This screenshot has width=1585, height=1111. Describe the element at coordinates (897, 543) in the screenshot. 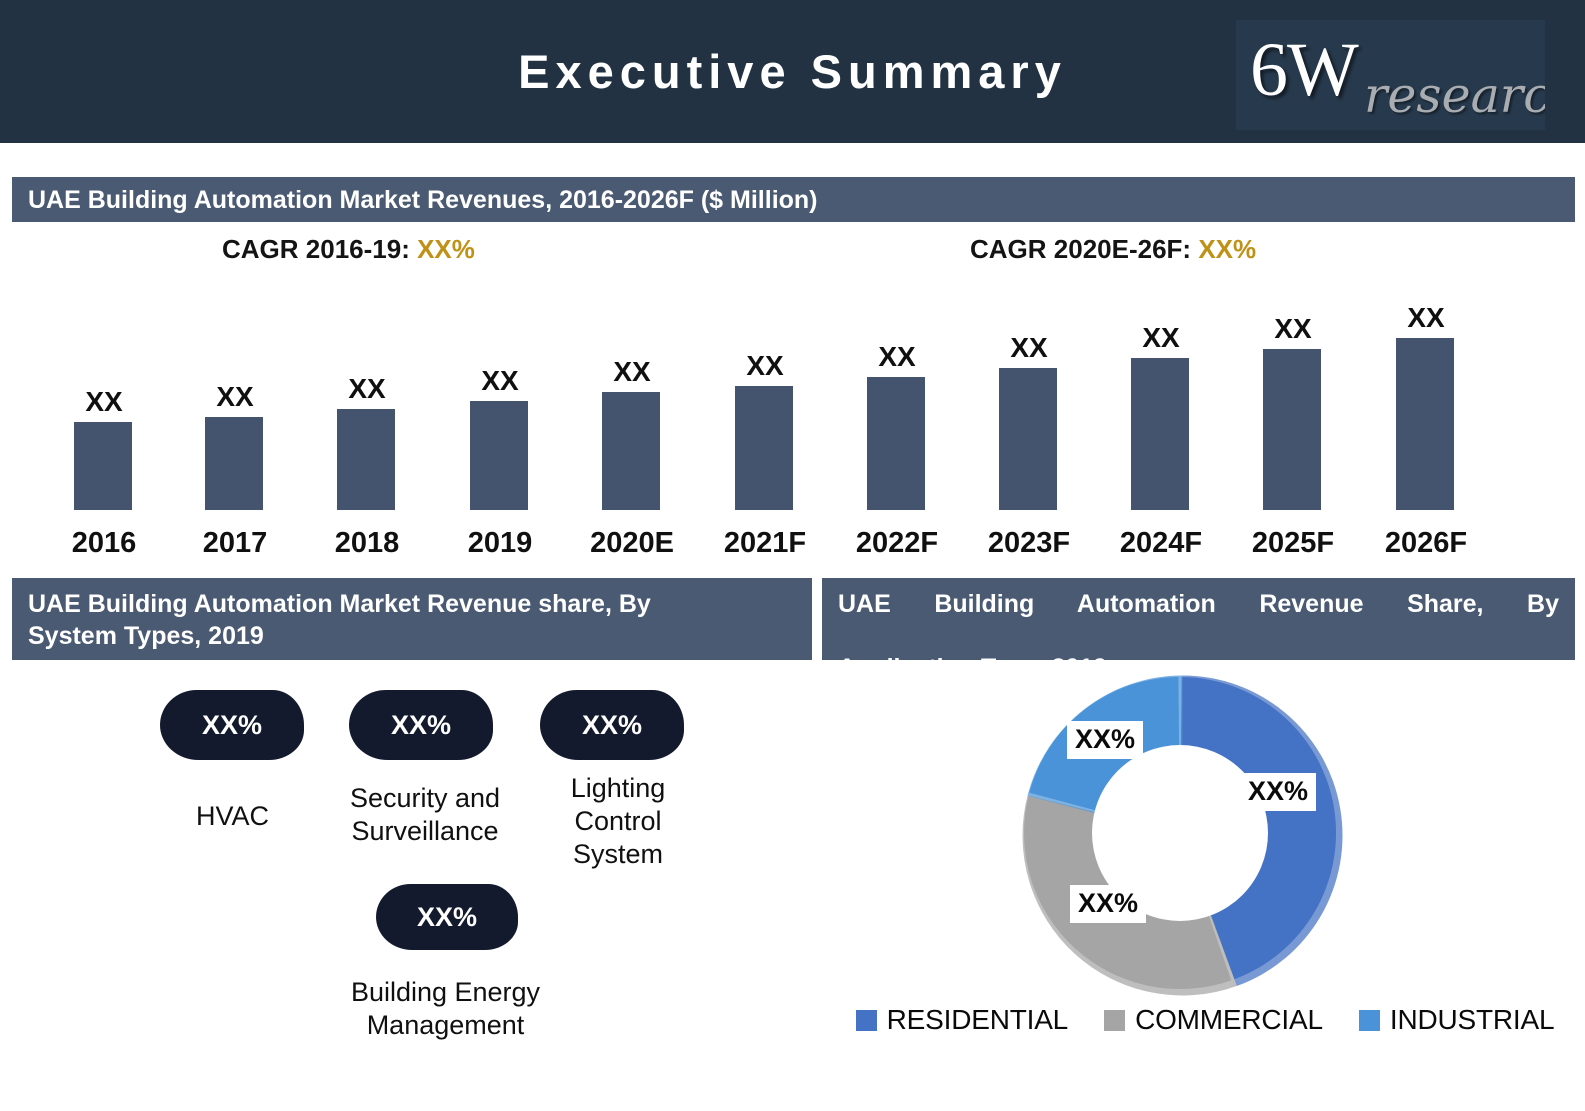

I see `bar-category-label: 2022F` at that location.